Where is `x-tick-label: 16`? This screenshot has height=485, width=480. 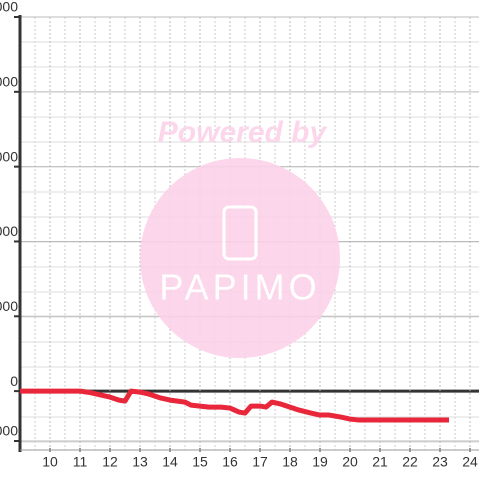
x-tick-label: 16 is located at coordinates (230, 462).